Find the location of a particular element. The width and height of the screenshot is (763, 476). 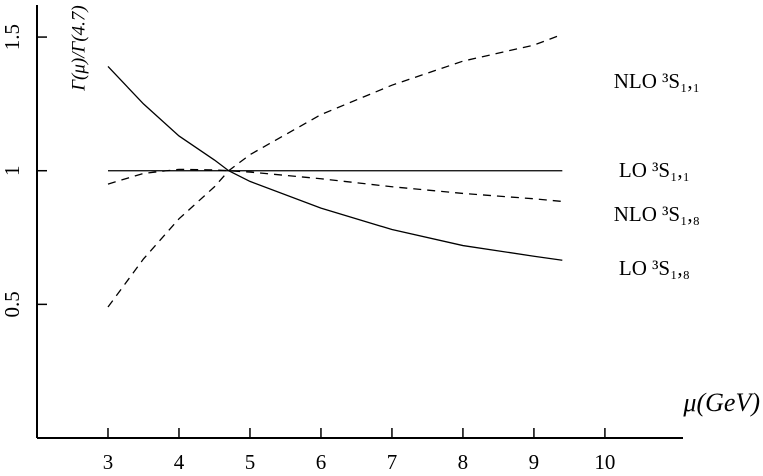

series-label: NLO ³S₁,₁ is located at coordinates (657, 81).